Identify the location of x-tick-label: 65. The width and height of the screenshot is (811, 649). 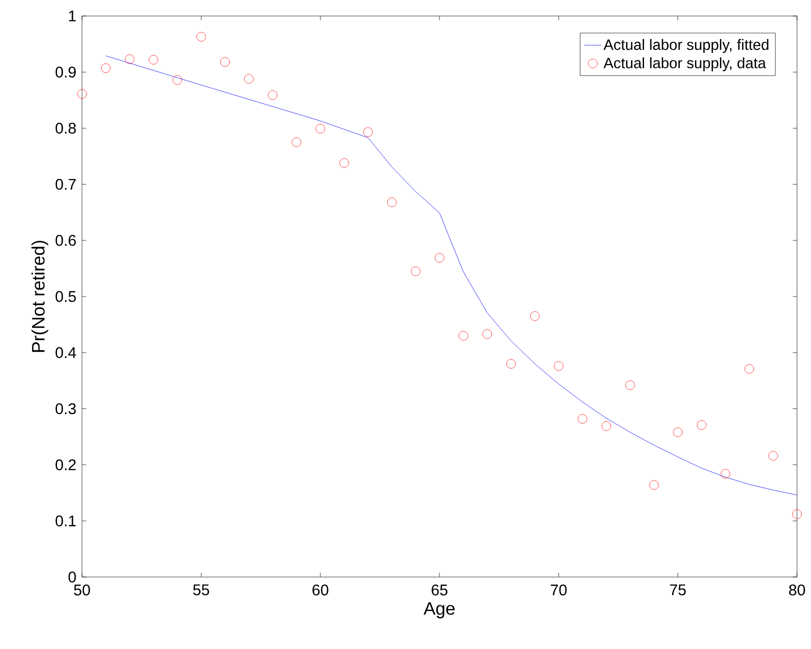
(440, 590).